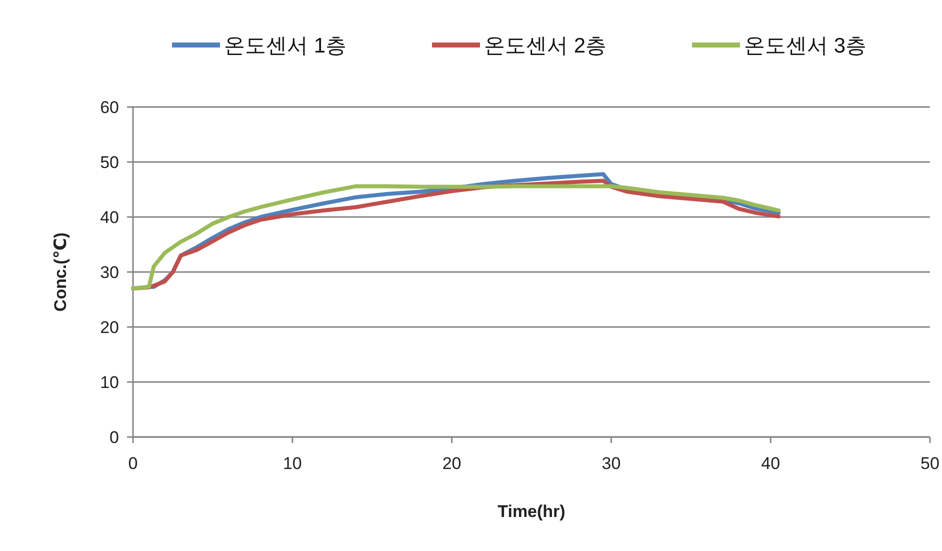 This screenshot has width=942, height=551. What do you see at coordinates (770, 463) in the screenshot?
I see `x-tick-label: 40` at bounding box center [770, 463].